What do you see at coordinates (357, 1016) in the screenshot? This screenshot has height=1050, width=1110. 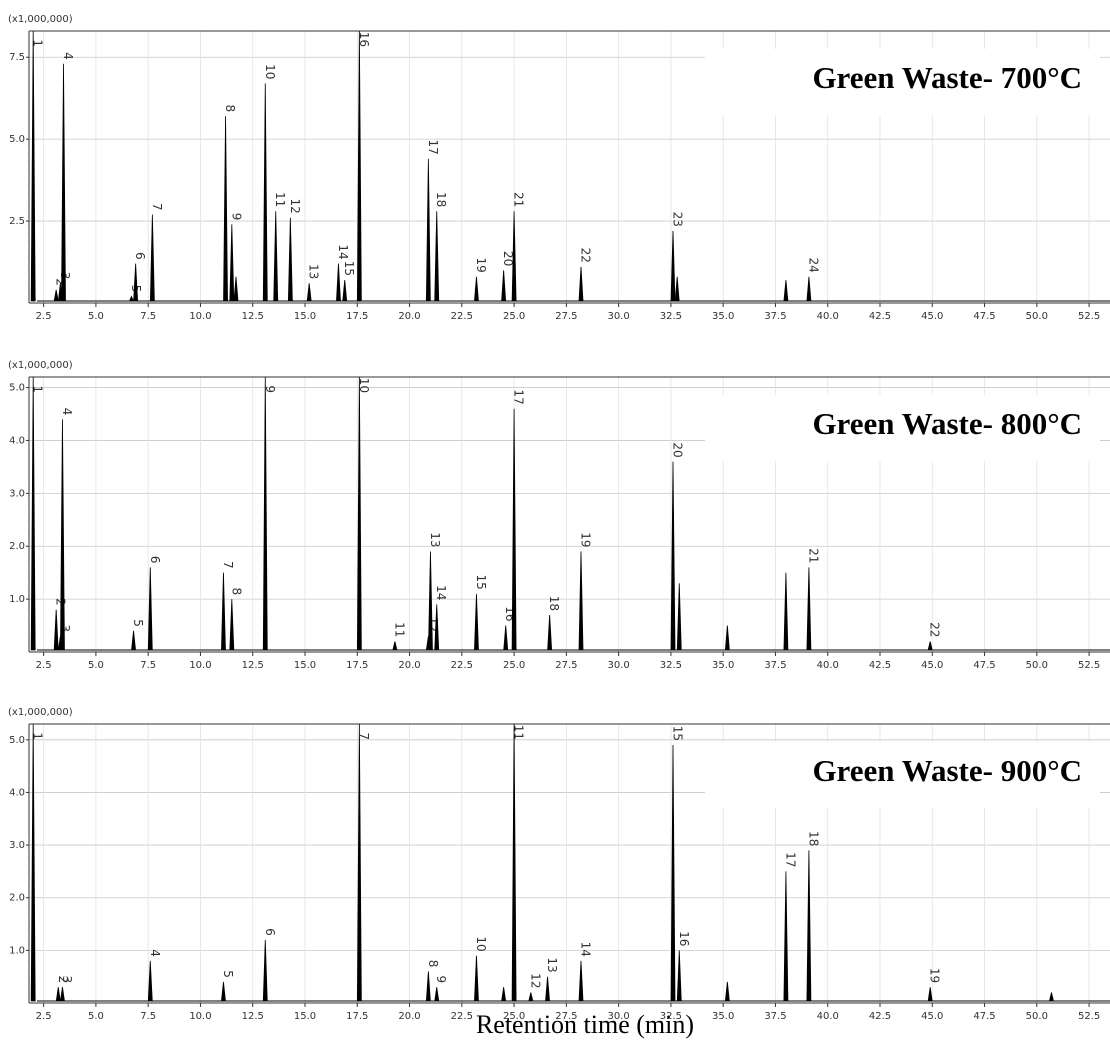 I see `x-tick-label: 17.5` at bounding box center [357, 1016].